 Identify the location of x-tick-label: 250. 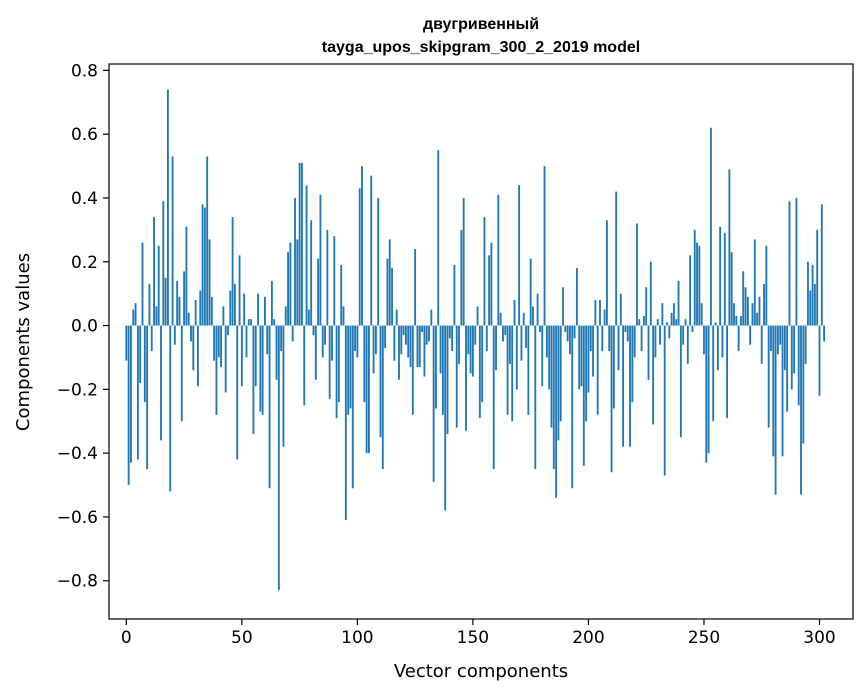
(704, 638).